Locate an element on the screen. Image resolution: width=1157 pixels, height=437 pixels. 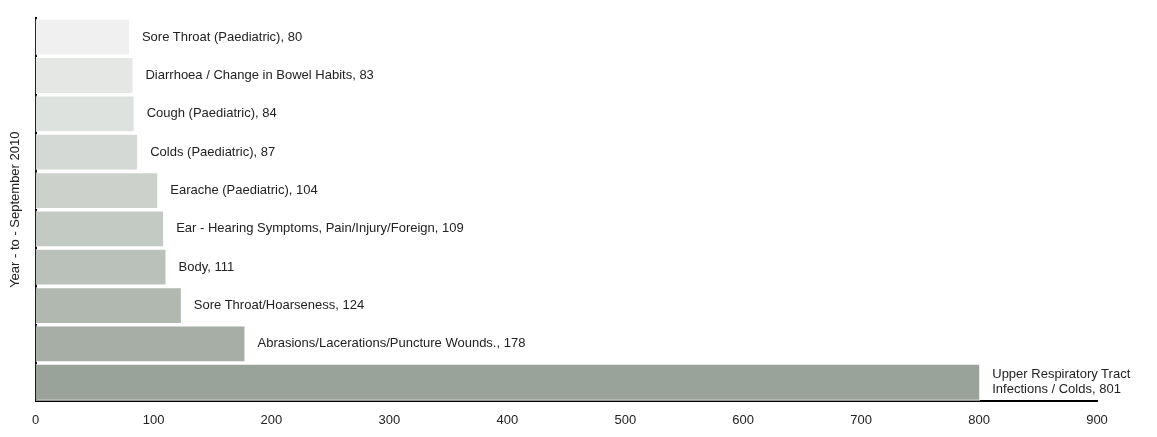
x-tick-label: 0 is located at coordinates (35, 419).